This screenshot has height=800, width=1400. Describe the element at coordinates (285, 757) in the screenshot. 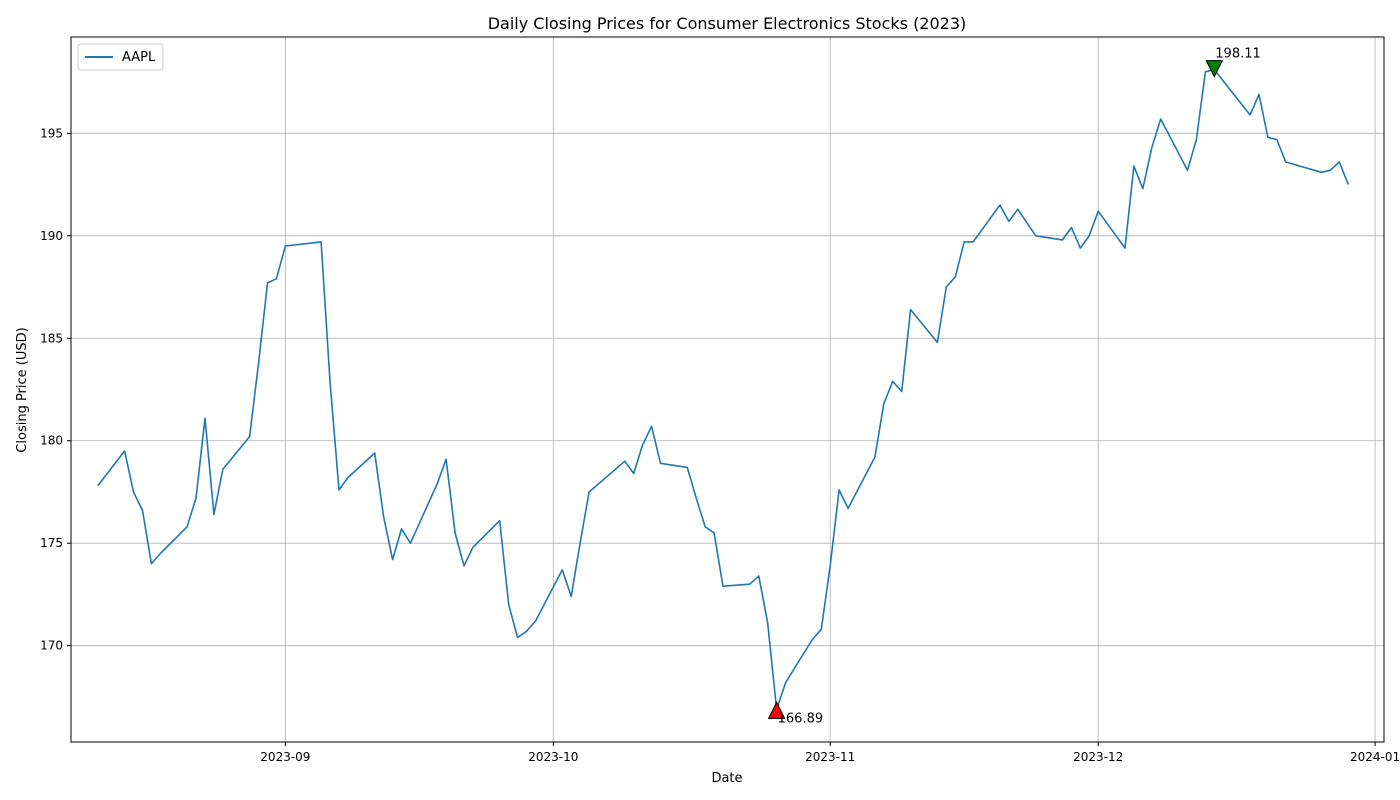

I see `x-tick-label: 2023-09` at that location.